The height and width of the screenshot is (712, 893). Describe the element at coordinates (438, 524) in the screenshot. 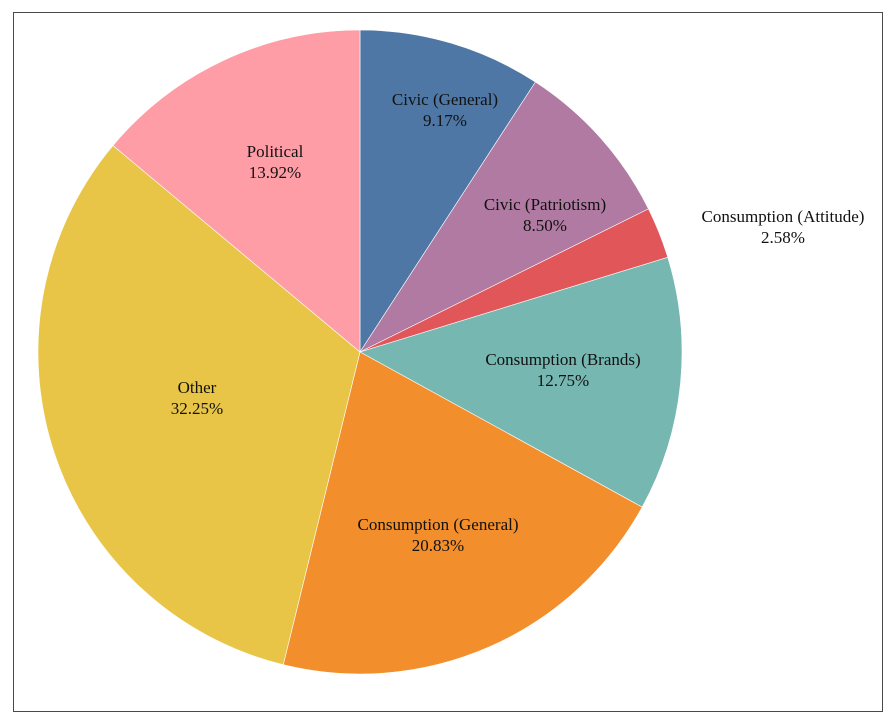

I see `slice-label-name: Consumption (General)` at that location.